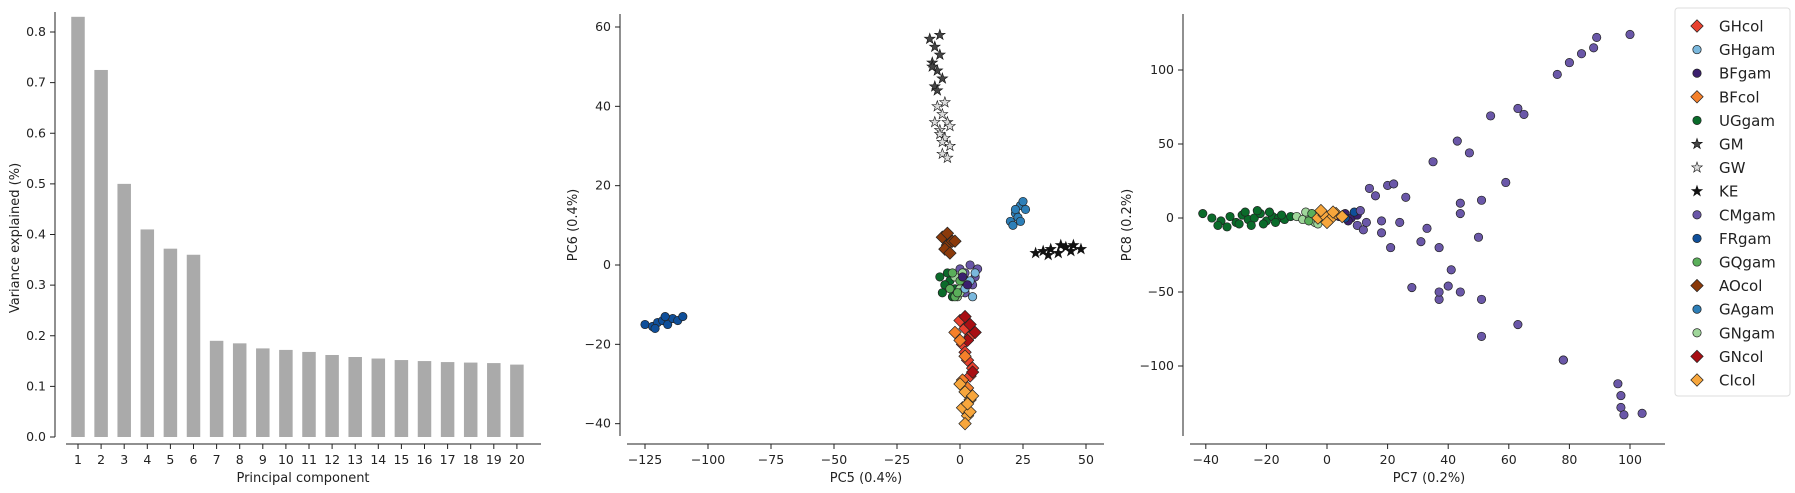 The image size is (1795, 493). Describe the element at coordinates (1161, 291) in the screenshot. I see `y-tick-label: −50` at that location.